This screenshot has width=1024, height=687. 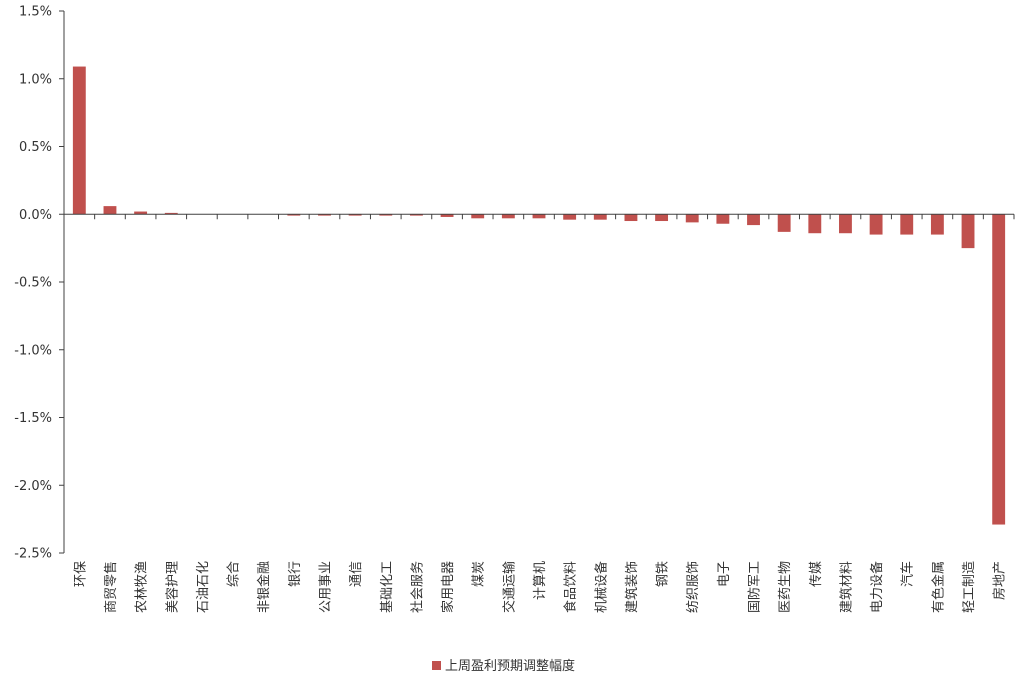 I want to click on category-label: 钢铁, so click(x=663, y=574).